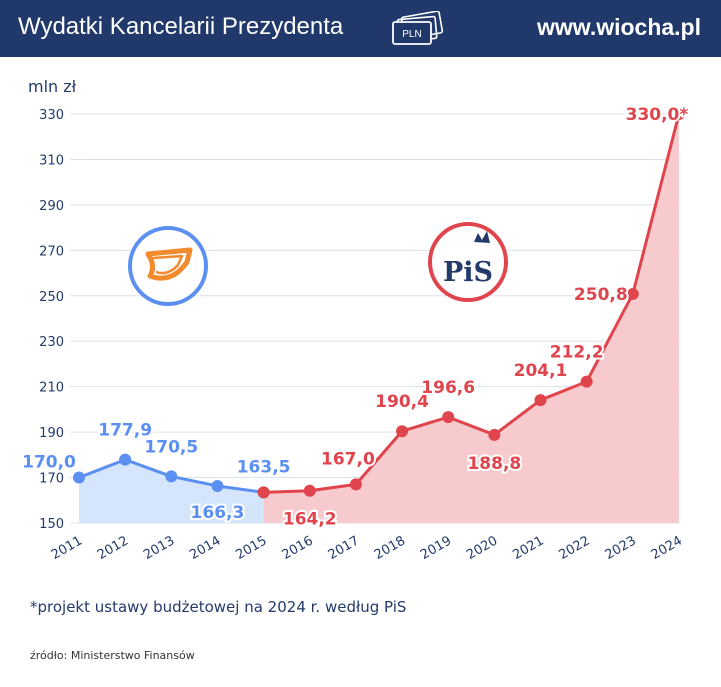 Image resolution: width=721 pixels, height=687 pixels. What do you see at coordinates (51, 388) in the screenshot?
I see `y-tick-label: 210` at bounding box center [51, 388].